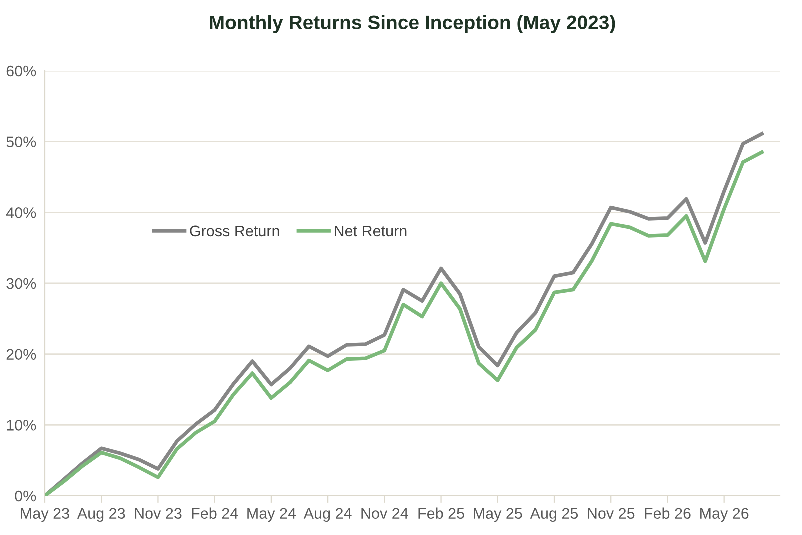 The height and width of the screenshot is (535, 802). I want to click on x-tick-label: Feb 25, so click(441, 514).